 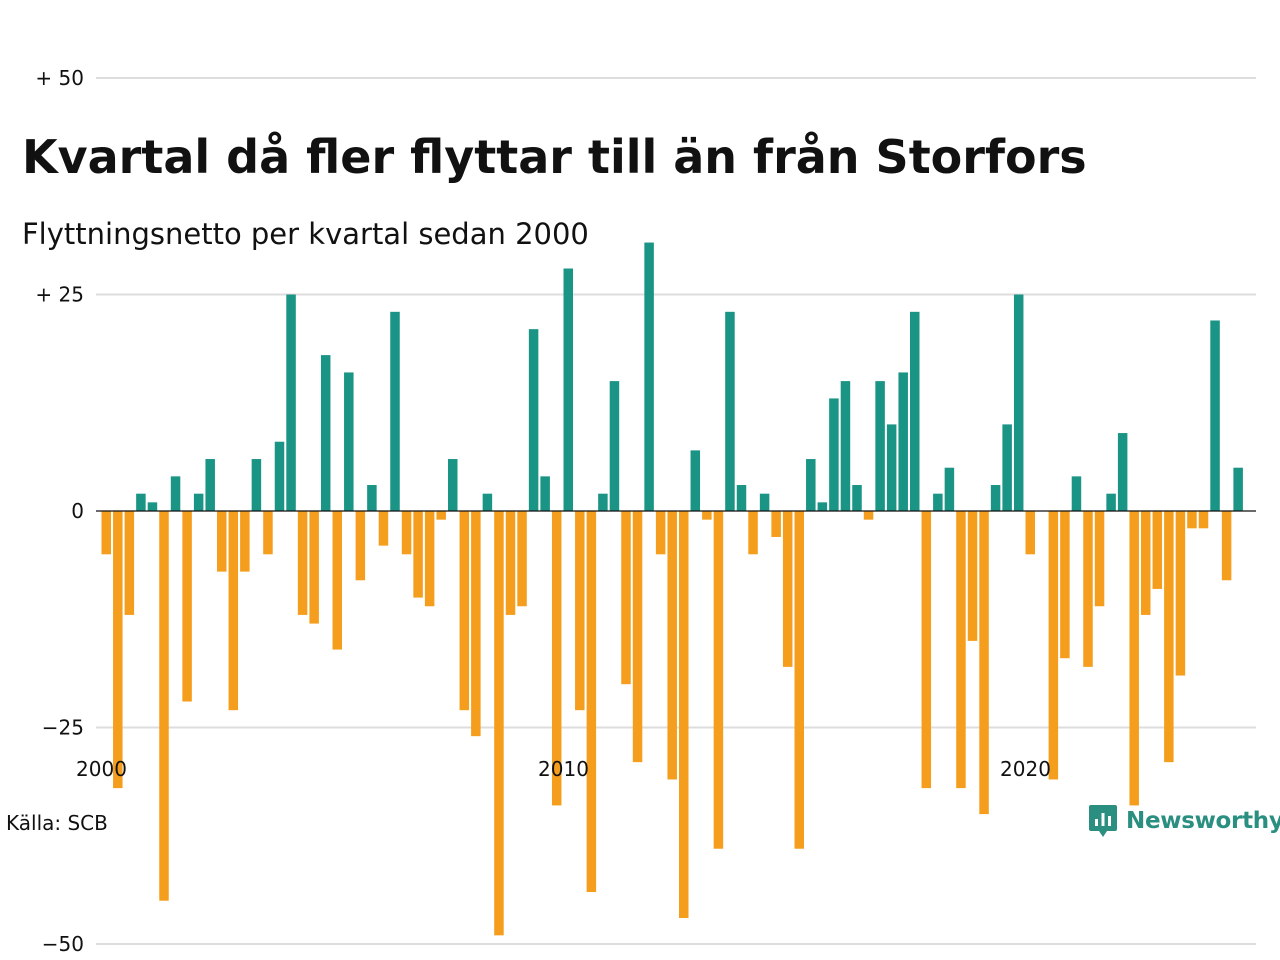 What do you see at coordinates (57, 823) in the screenshot?
I see `source-note: Källa: SCB` at bounding box center [57, 823].